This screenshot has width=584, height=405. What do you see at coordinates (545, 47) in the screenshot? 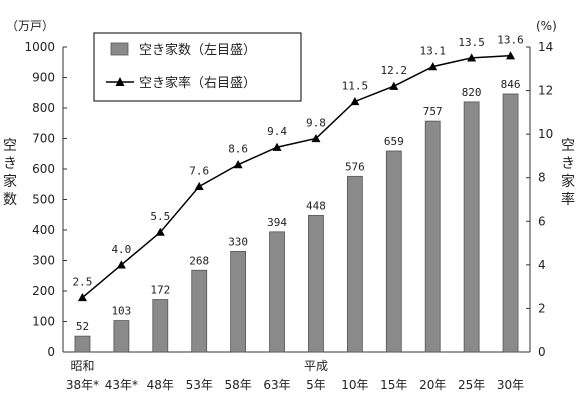
I see `right-tick-label: 14` at bounding box center [545, 47].